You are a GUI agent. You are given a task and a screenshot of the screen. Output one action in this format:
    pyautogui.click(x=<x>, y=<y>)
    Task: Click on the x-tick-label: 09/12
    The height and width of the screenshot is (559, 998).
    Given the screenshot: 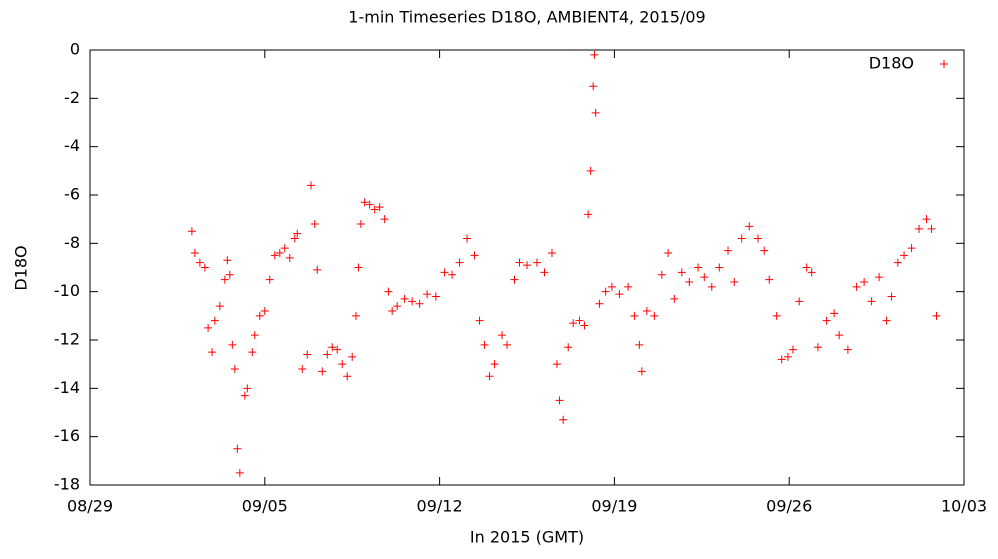 What is the action you would take?
    pyautogui.click(x=440, y=506)
    